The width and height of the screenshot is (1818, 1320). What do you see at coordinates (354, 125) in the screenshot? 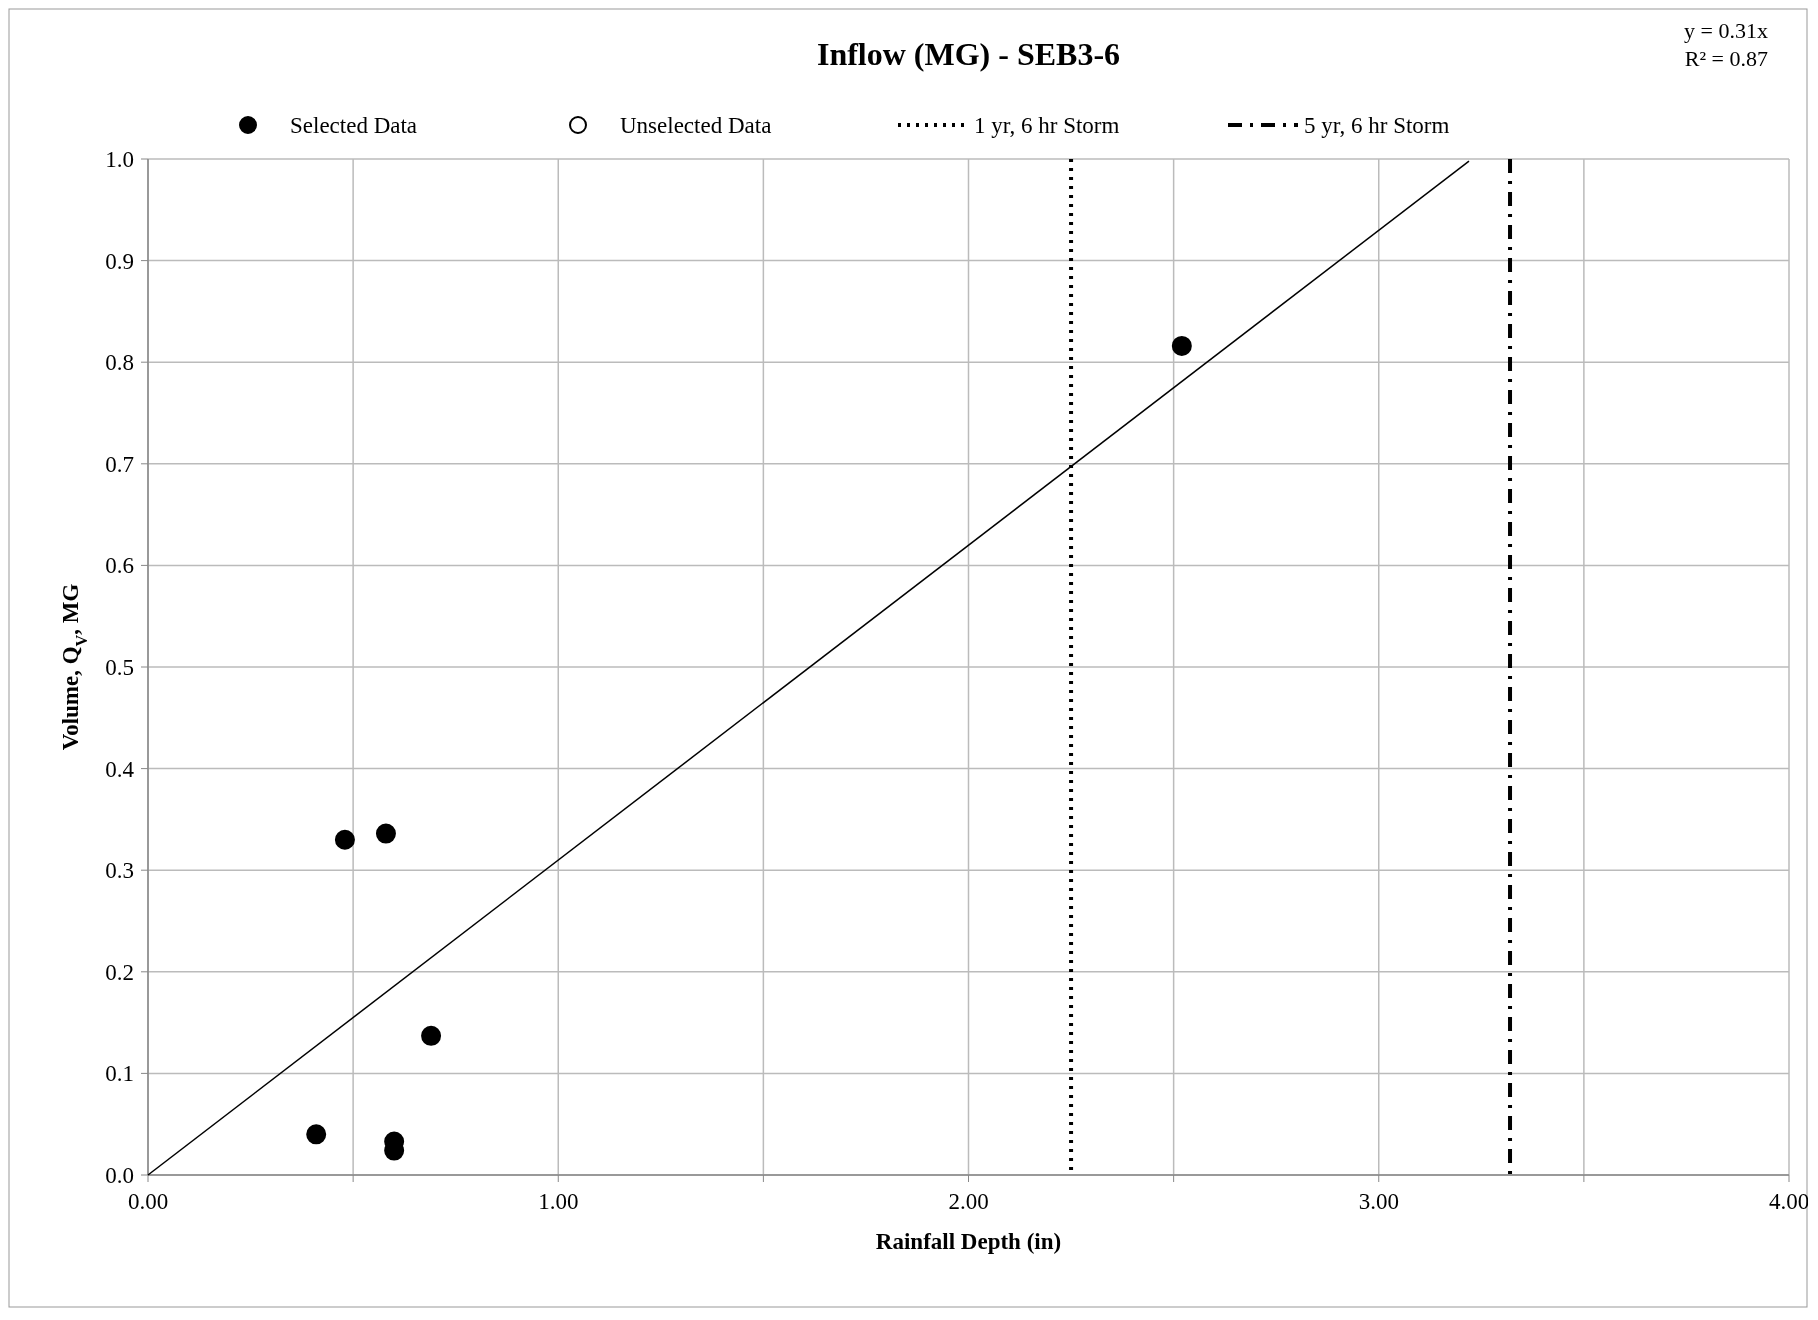
I see `legend-label: Selected Data` at bounding box center [354, 125].